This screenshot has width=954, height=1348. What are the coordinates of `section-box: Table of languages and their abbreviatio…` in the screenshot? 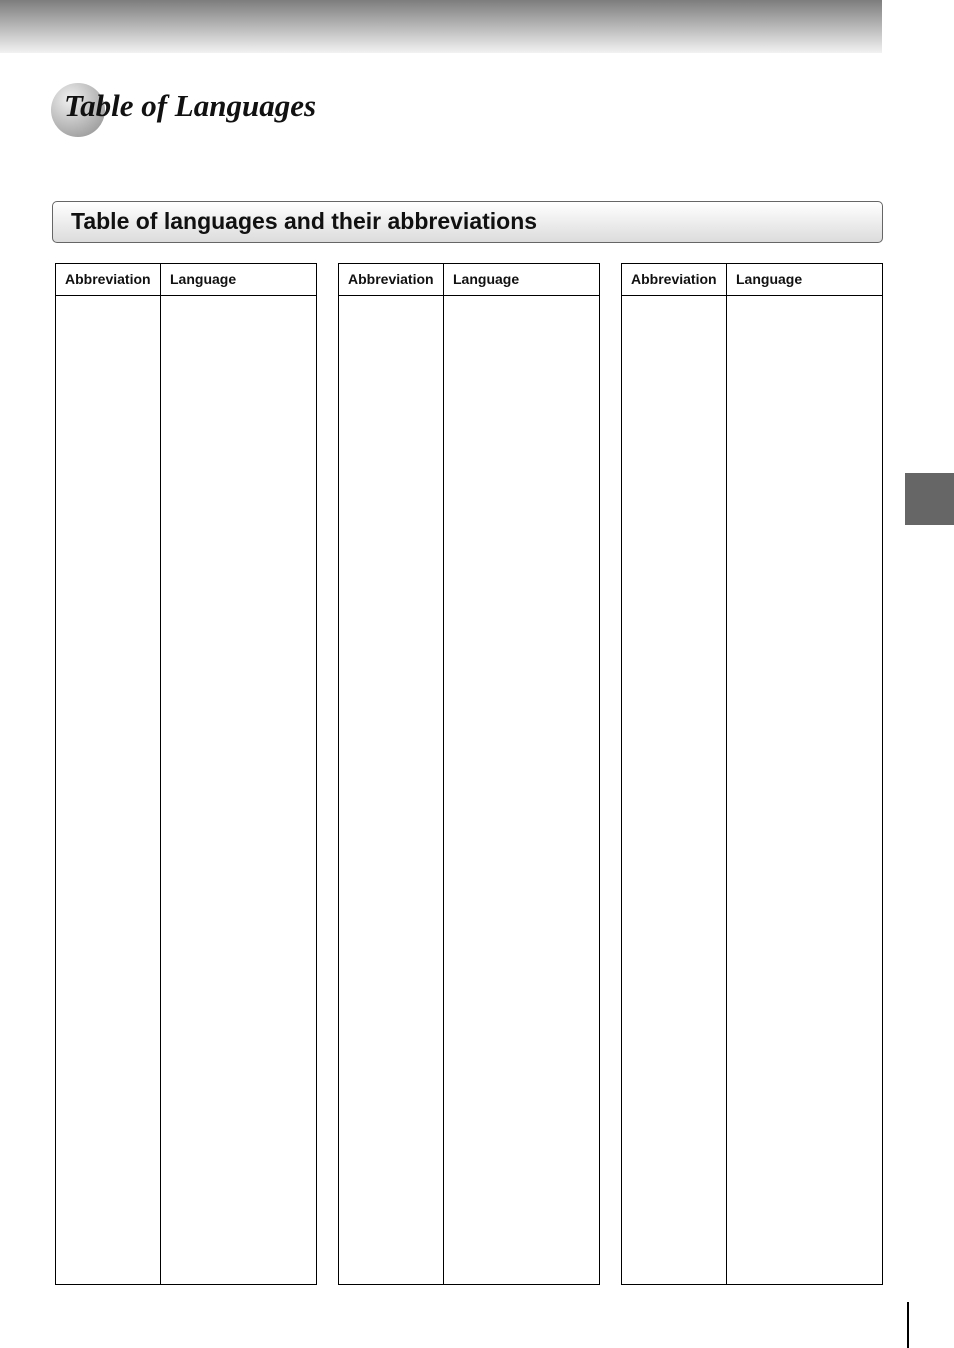 It's located at (467, 222).